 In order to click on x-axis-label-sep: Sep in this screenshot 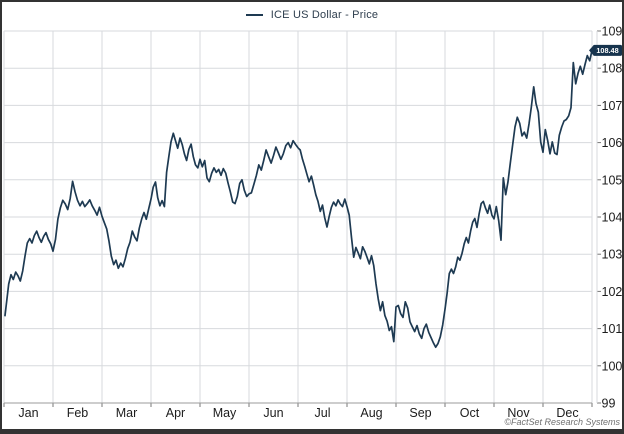, I will do `click(420, 413)`.